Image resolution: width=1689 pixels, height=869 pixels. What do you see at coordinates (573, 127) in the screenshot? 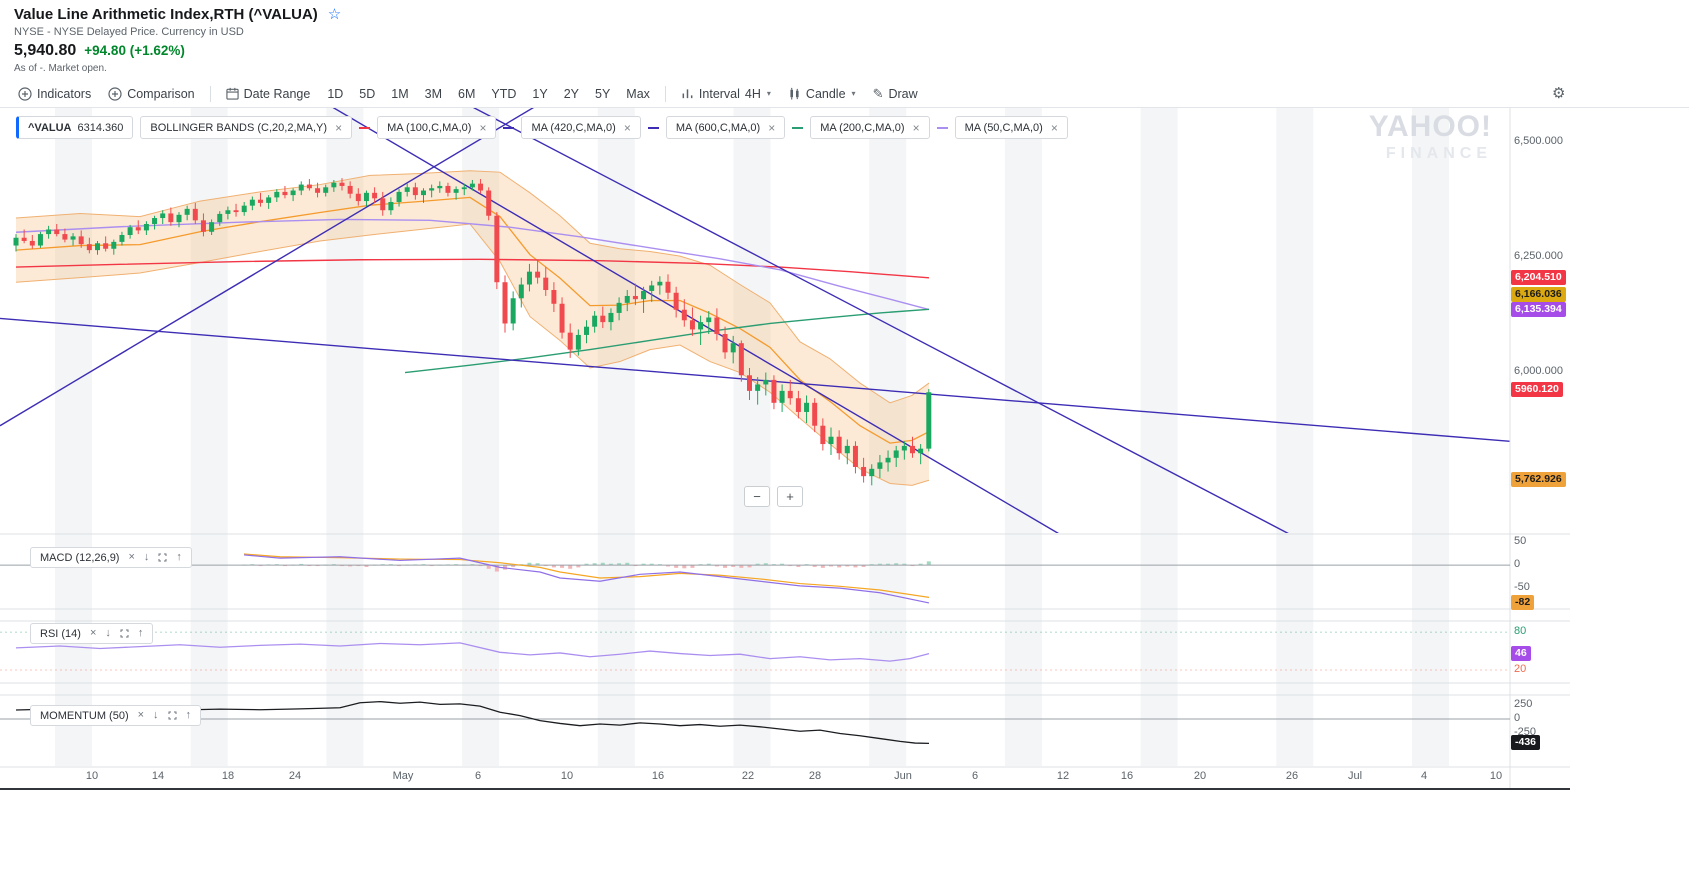
I see `legend-chip-label: MA (420,C,MA,0)` at bounding box center [573, 127].